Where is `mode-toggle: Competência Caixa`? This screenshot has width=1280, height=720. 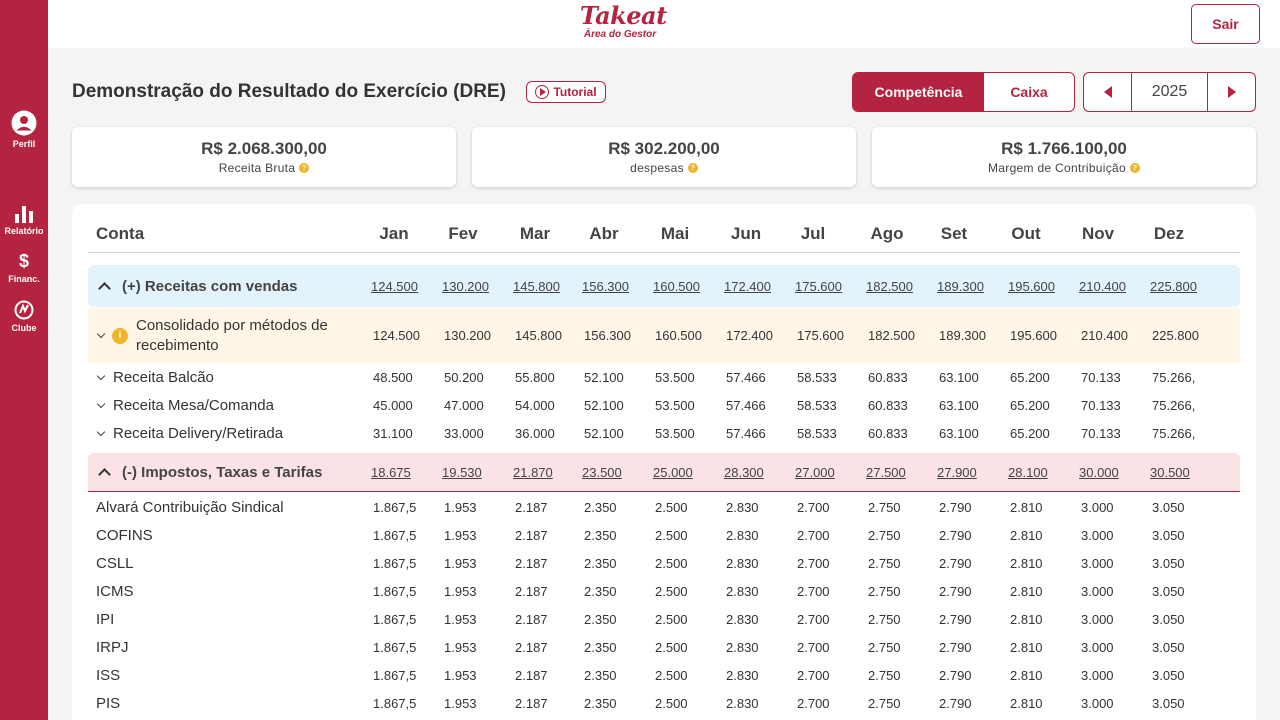
mode-toggle: Competência Caixa is located at coordinates (963, 92).